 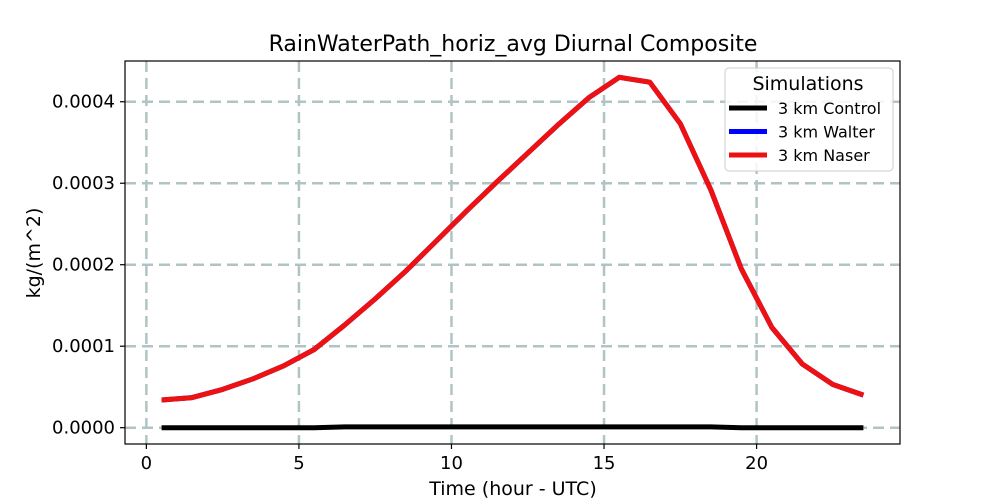 What do you see at coordinates (83, 428) in the screenshot?
I see `y-tick-label: 0.0000` at bounding box center [83, 428].